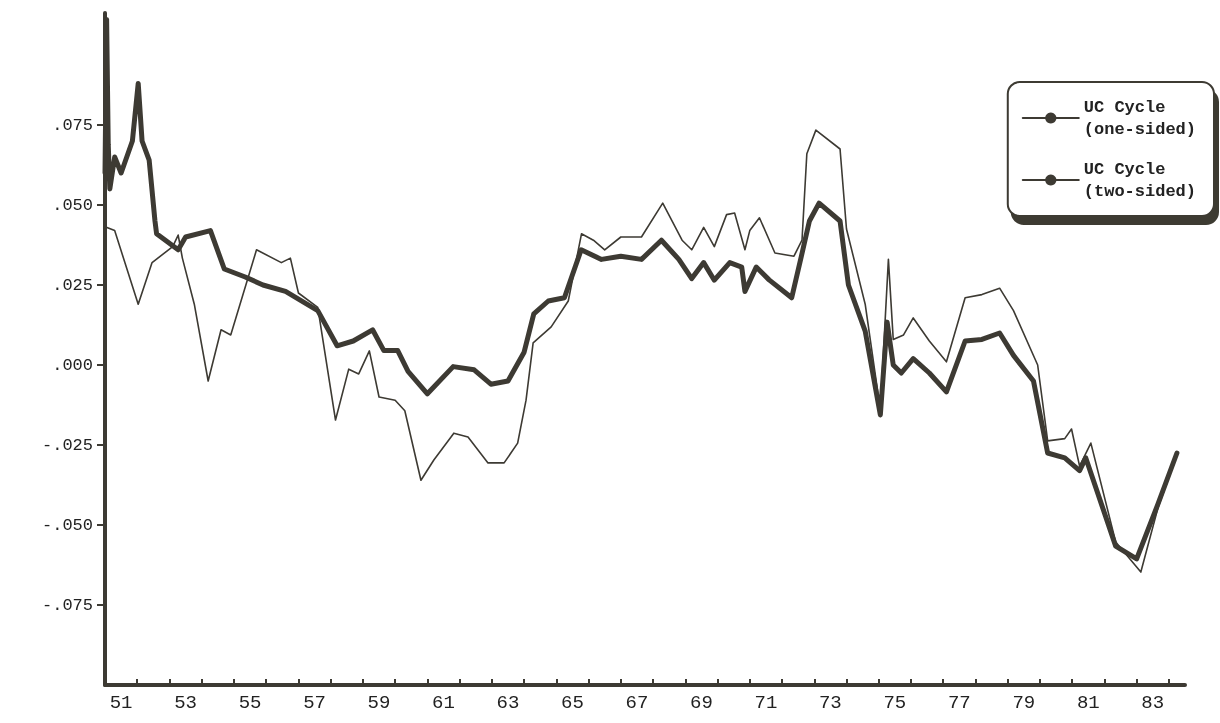  What do you see at coordinates (379, 702) in the screenshot?
I see `x-tick-label: 59` at bounding box center [379, 702].